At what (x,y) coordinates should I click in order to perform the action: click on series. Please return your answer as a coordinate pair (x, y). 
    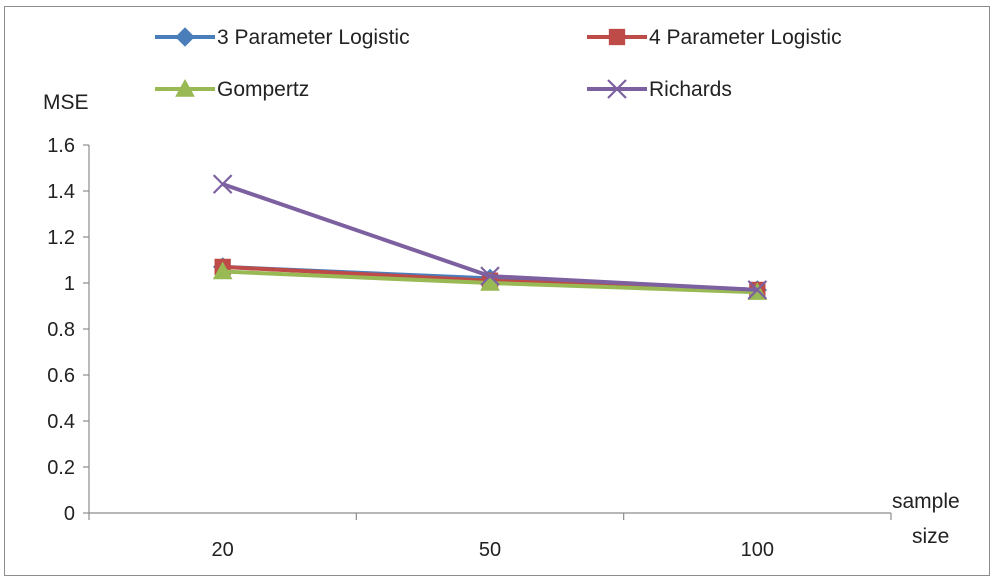
    Looking at the image, I should click on (490, 237).